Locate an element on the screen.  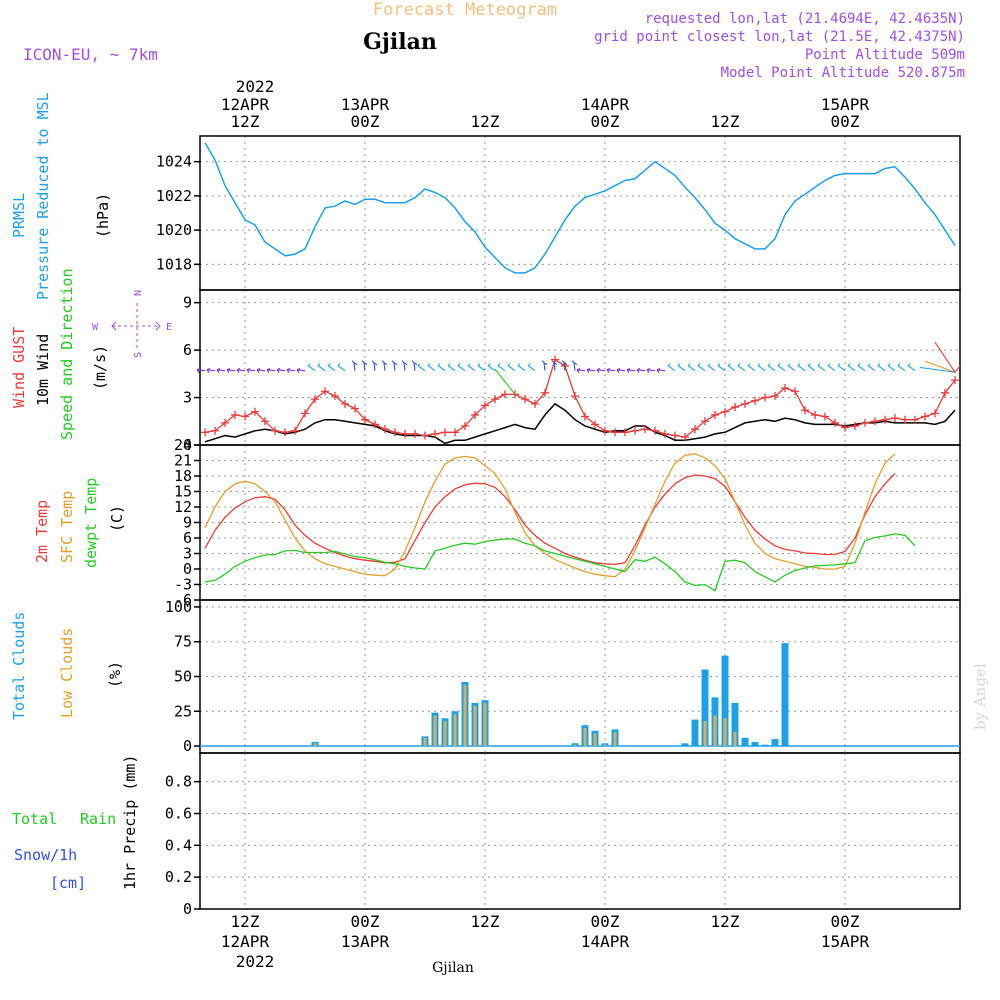
top-date-label: 12APR is located at coordinates (245, 104).